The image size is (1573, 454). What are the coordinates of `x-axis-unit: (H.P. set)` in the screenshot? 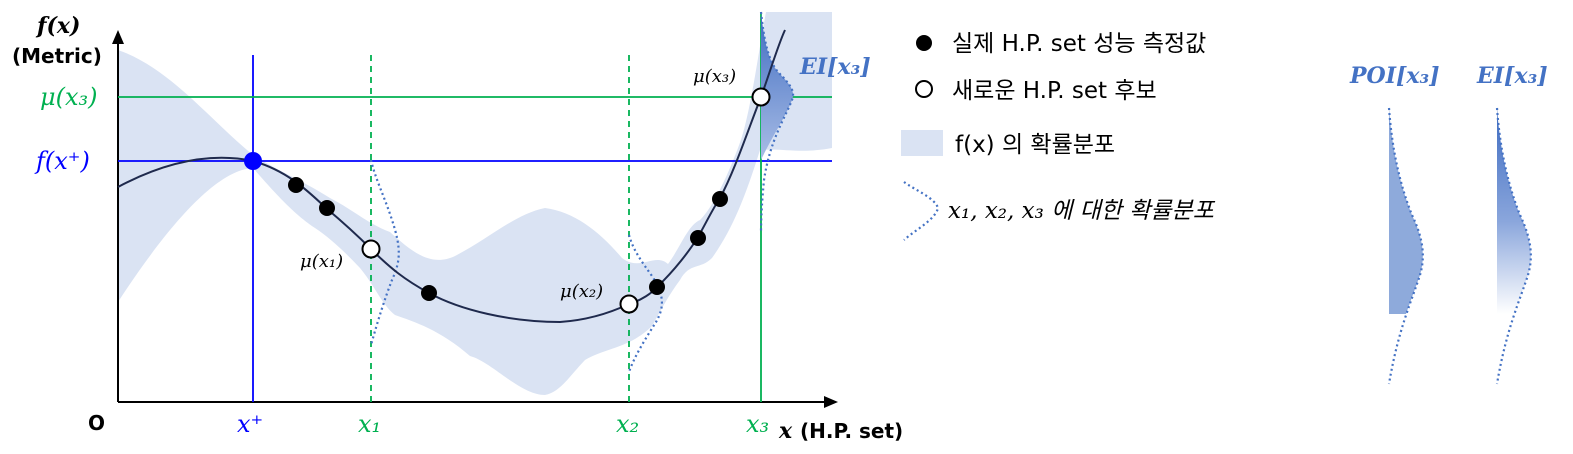 It's located at (851, 431).